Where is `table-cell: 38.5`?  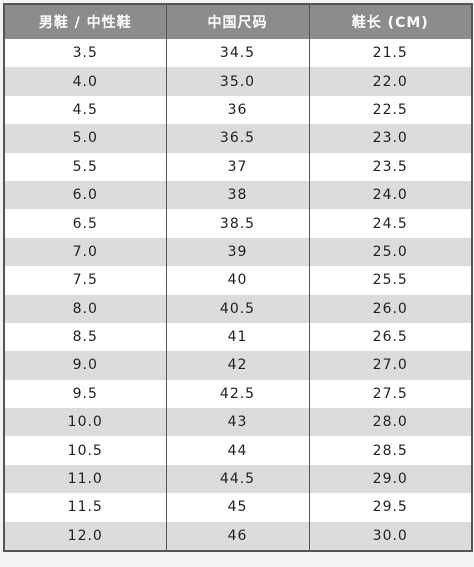
table-cell: 38.5 is located at coordinates (237, 223).